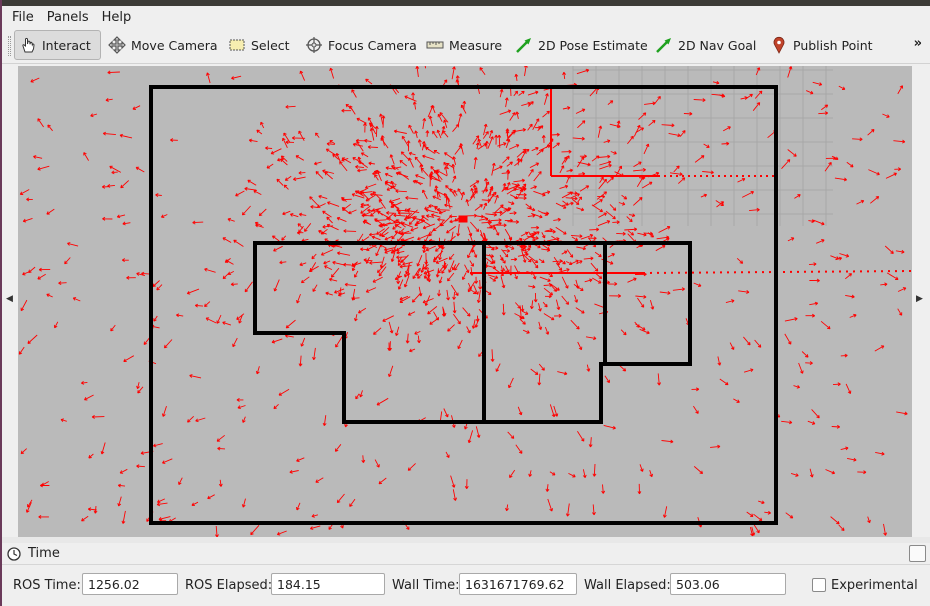 This screenshot has width=930, height=606. Describe the element at coordinates (116, 17) in the screenshot. I see `menu-help: Help` at that location.